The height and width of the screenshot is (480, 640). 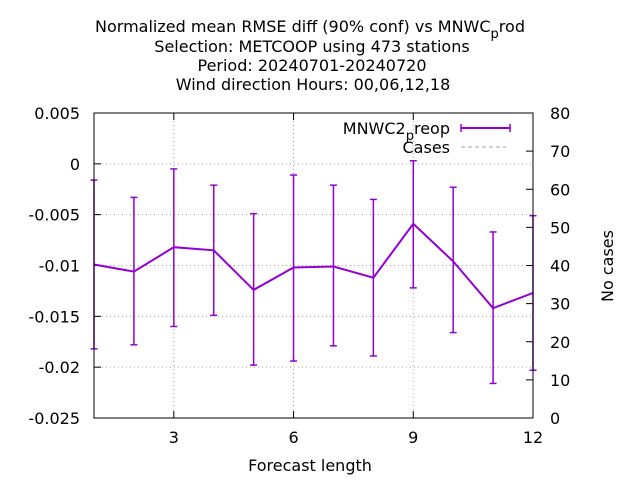 I want to click on x-tick-label: 9, so click(x=413, y=437).